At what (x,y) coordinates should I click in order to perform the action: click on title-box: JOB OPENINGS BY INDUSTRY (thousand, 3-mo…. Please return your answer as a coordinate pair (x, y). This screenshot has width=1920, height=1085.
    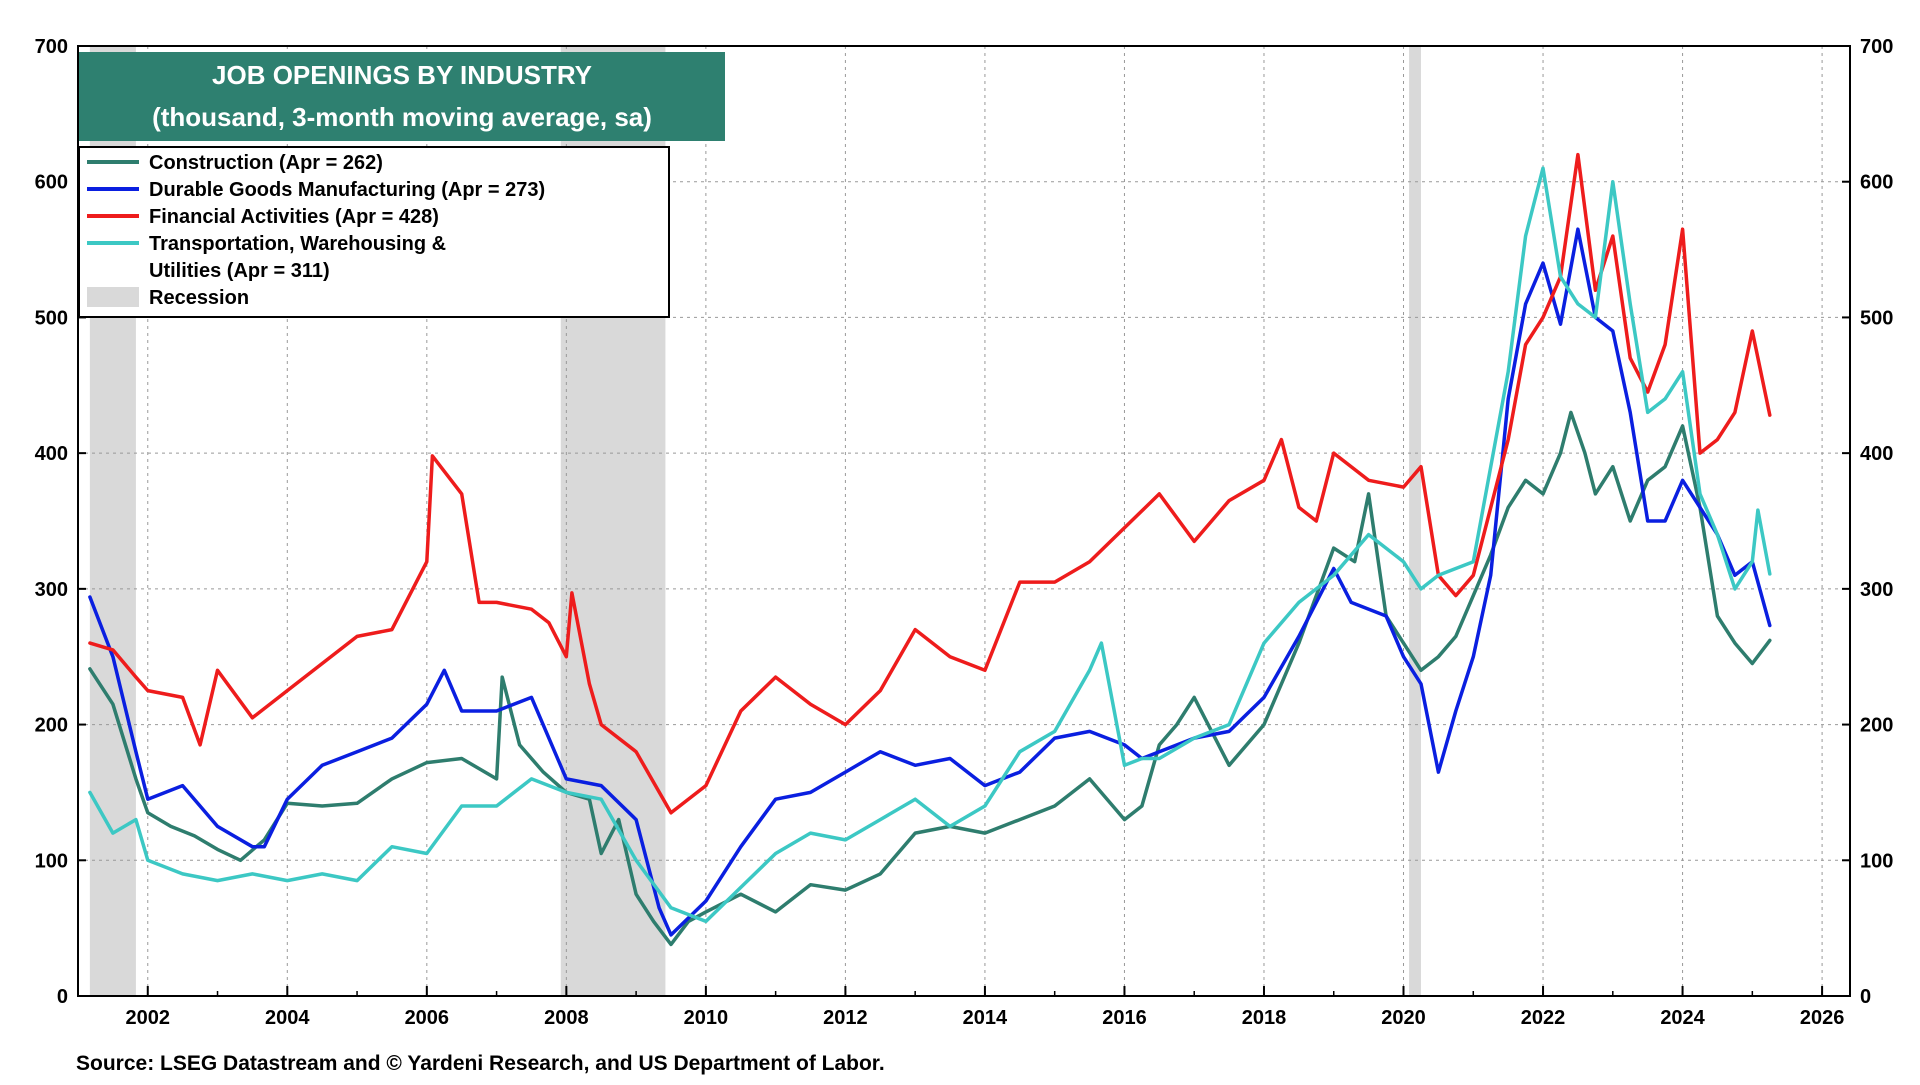
    Looking at the image, I should click on (402, 96).